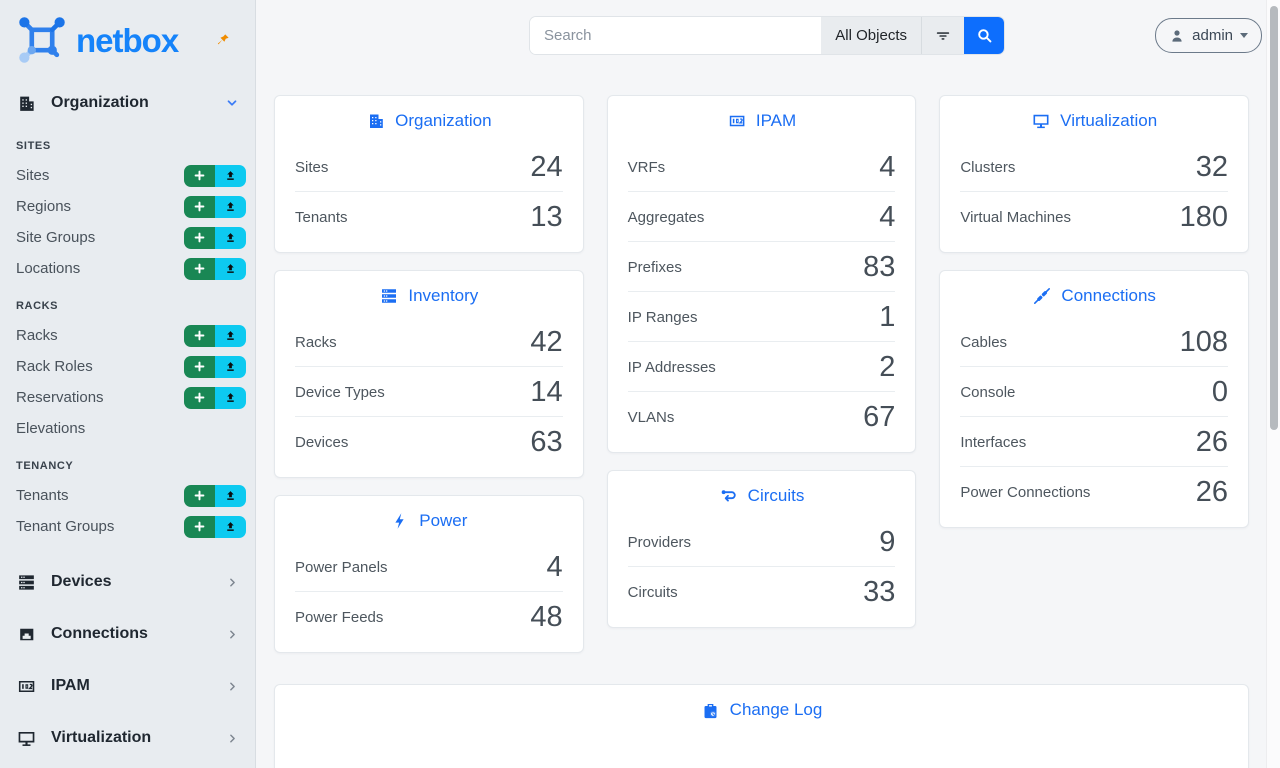  I want to click on pin-icon, so click(222, 40).